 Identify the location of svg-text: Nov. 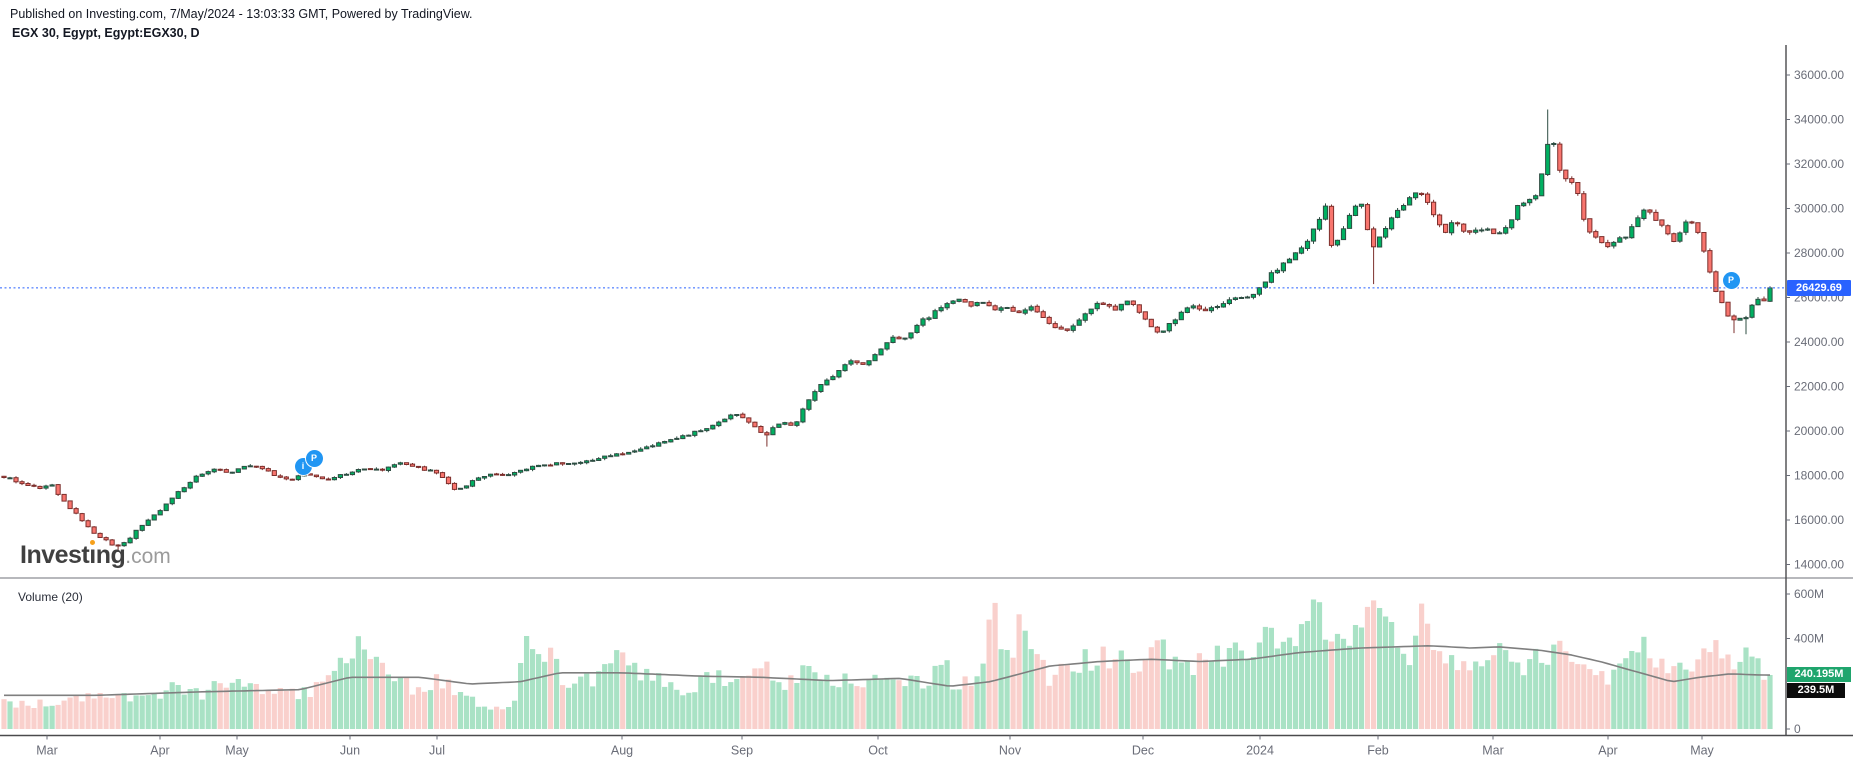
(1010, 751).